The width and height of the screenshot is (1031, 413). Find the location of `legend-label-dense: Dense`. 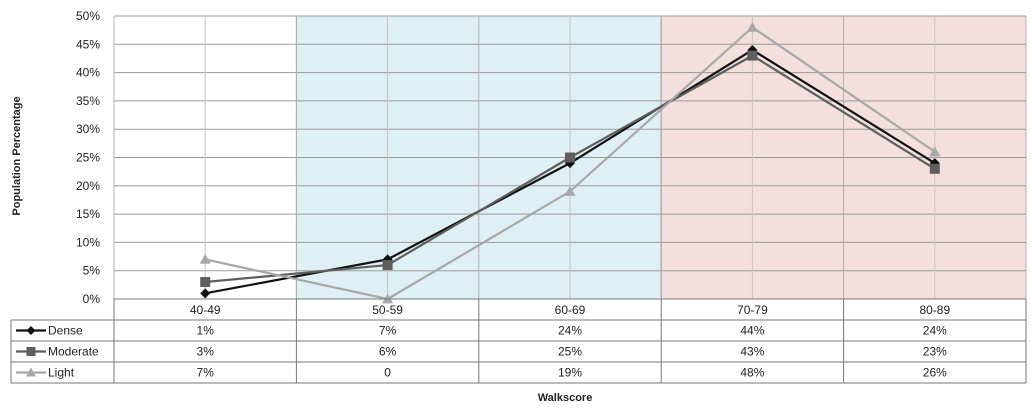

legend-label-dense: Dense is located at coordinates (65, 331).